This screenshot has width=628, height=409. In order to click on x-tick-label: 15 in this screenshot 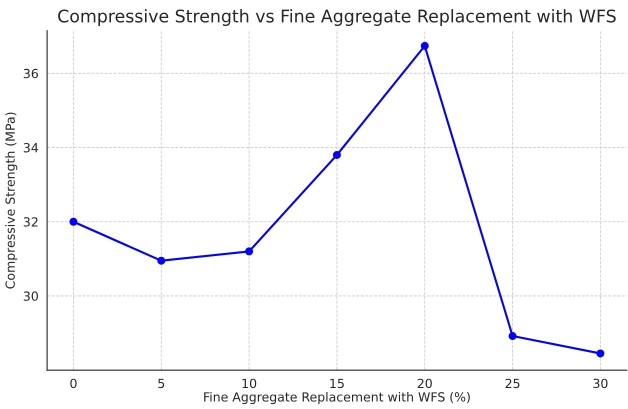, I will do `click(337, 383)`.